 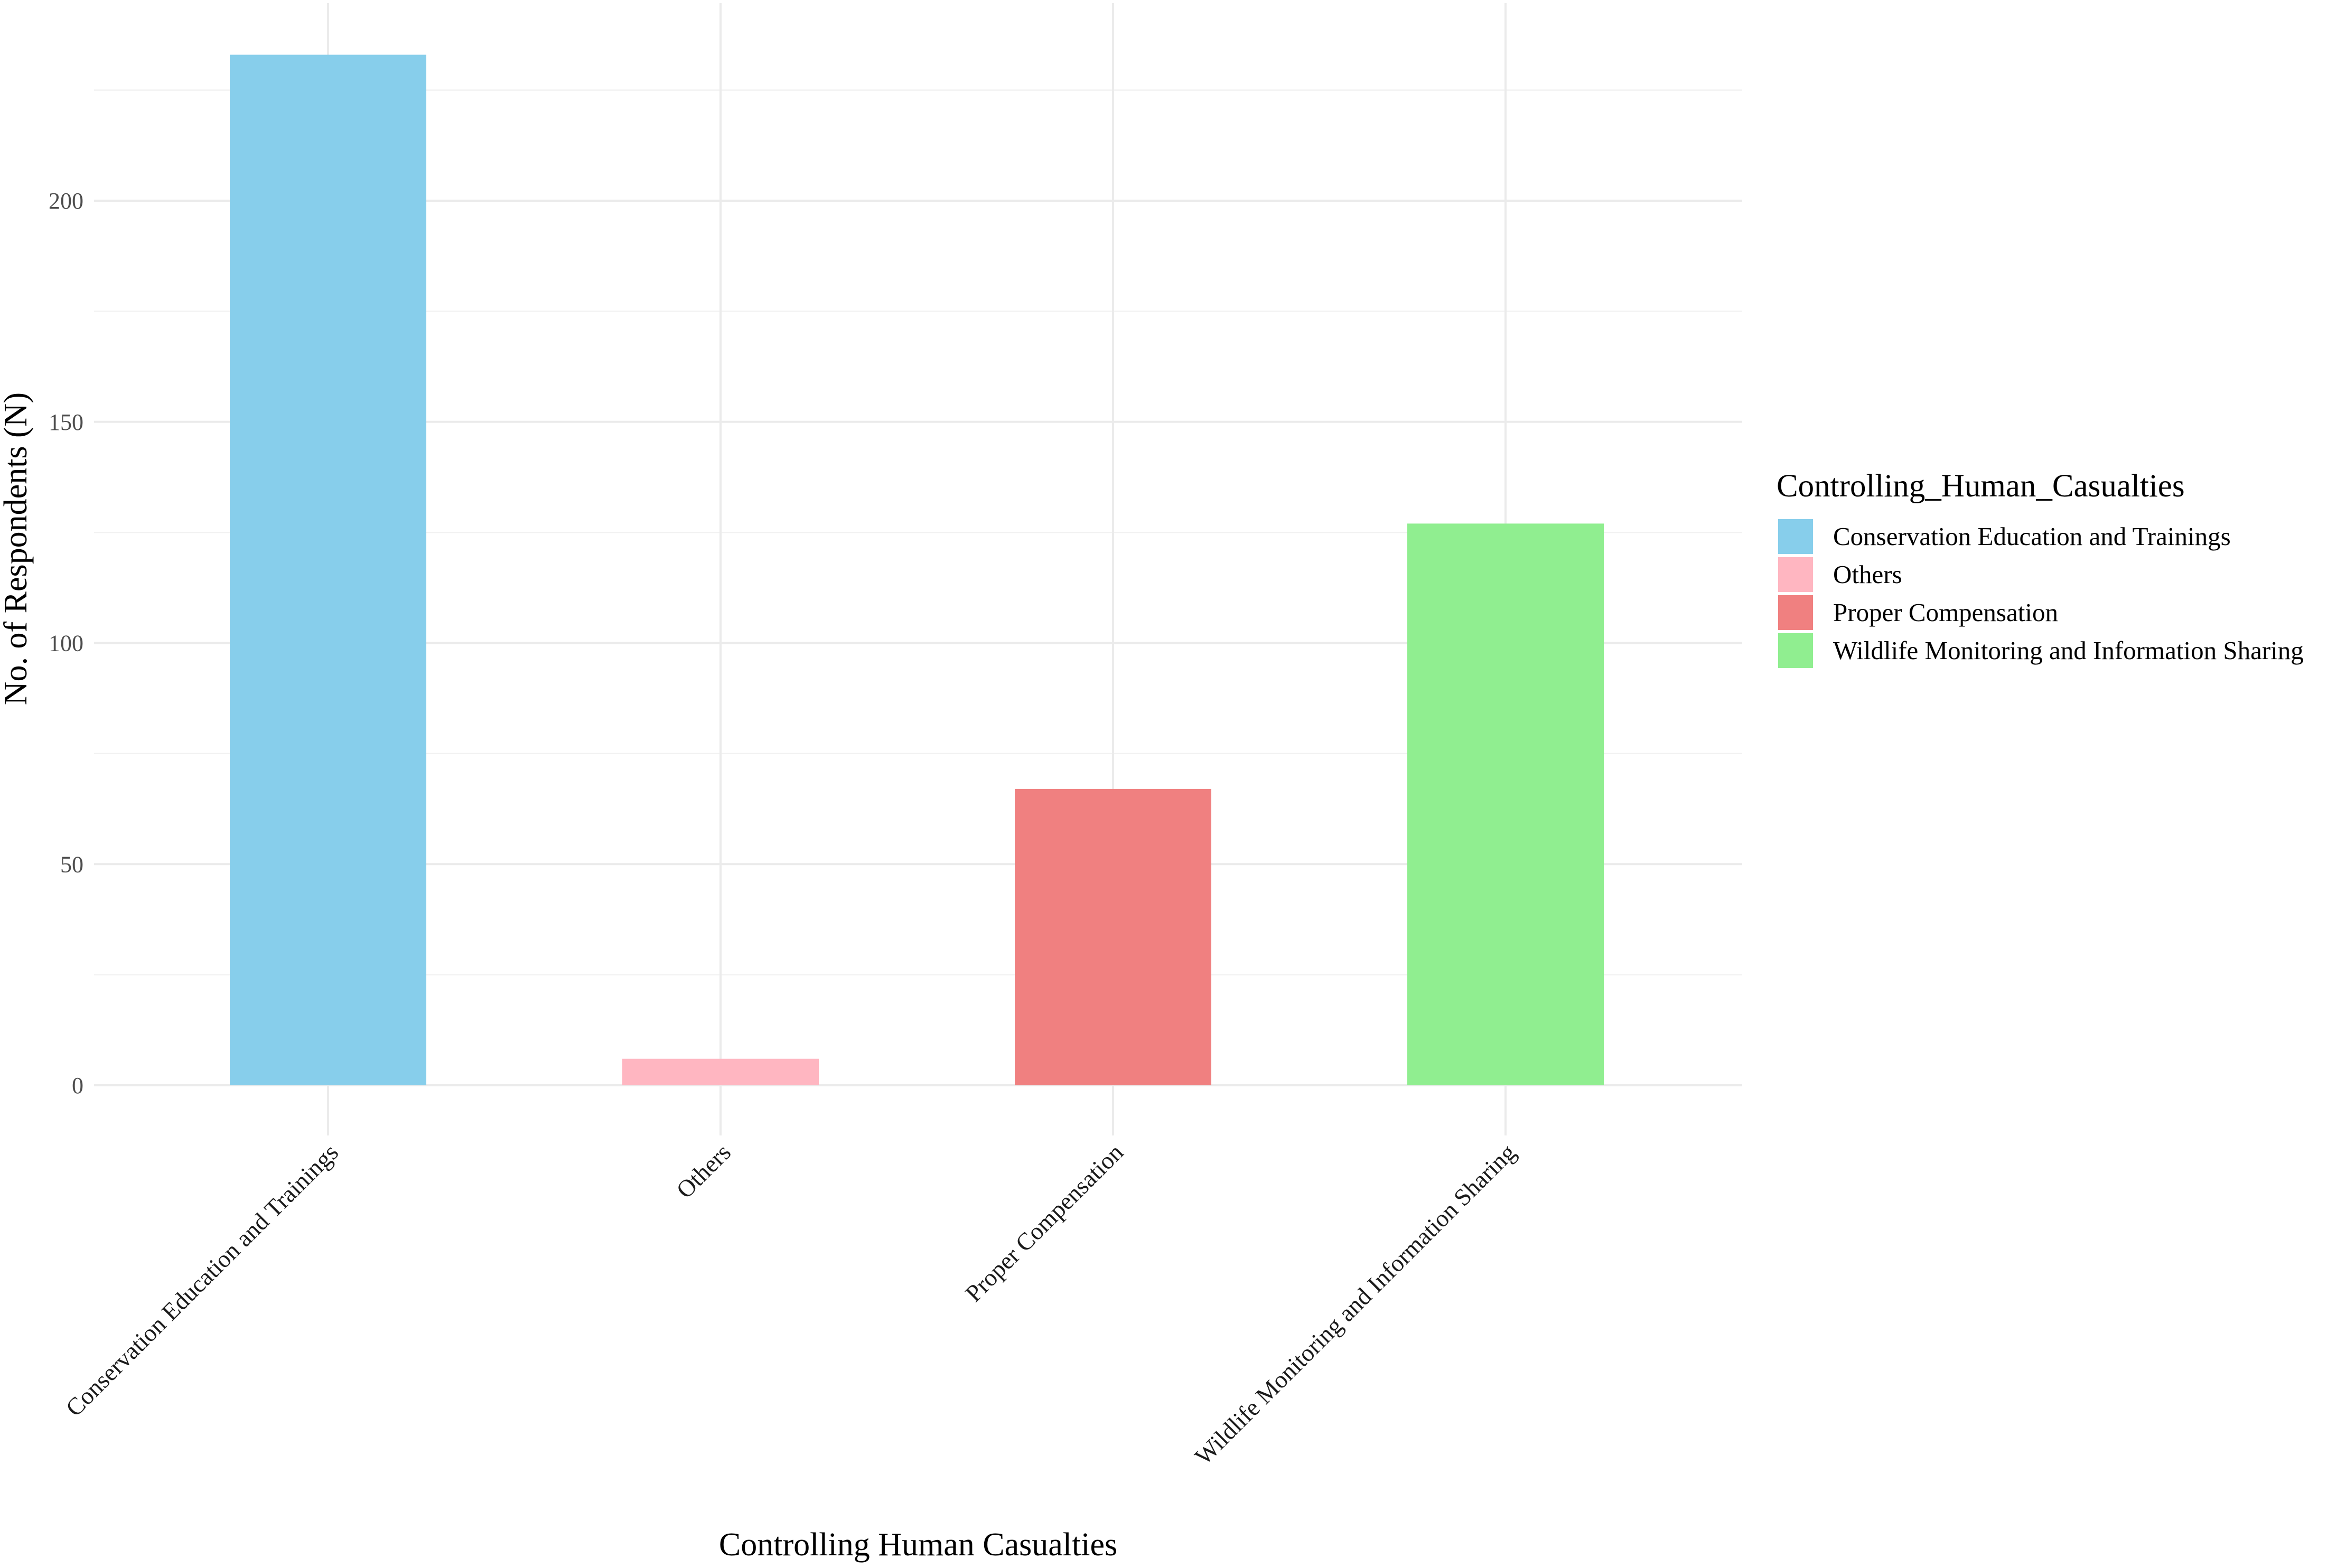 What do you see at coordinates (1981, 486) in the screenshot?
I see `legend-title: Controlling_Human_Casualties` at bounding box center [1981, 486].